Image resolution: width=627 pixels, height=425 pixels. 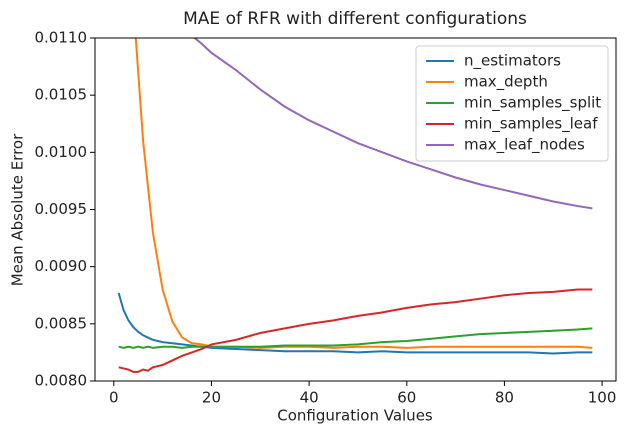 What do you see at coordinates (61, 95) in the screenshot?
I see `y-tick-label: 0.0105` at bounding box center [61, 95].